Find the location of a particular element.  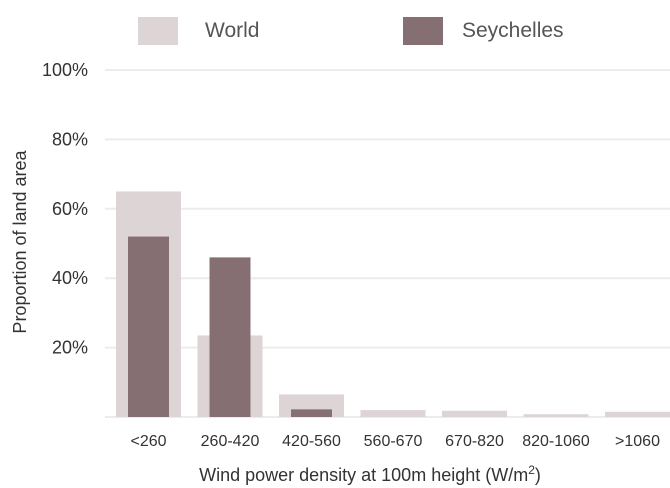

x-tick-label: 420-560 is located at coordinates (311, 441).